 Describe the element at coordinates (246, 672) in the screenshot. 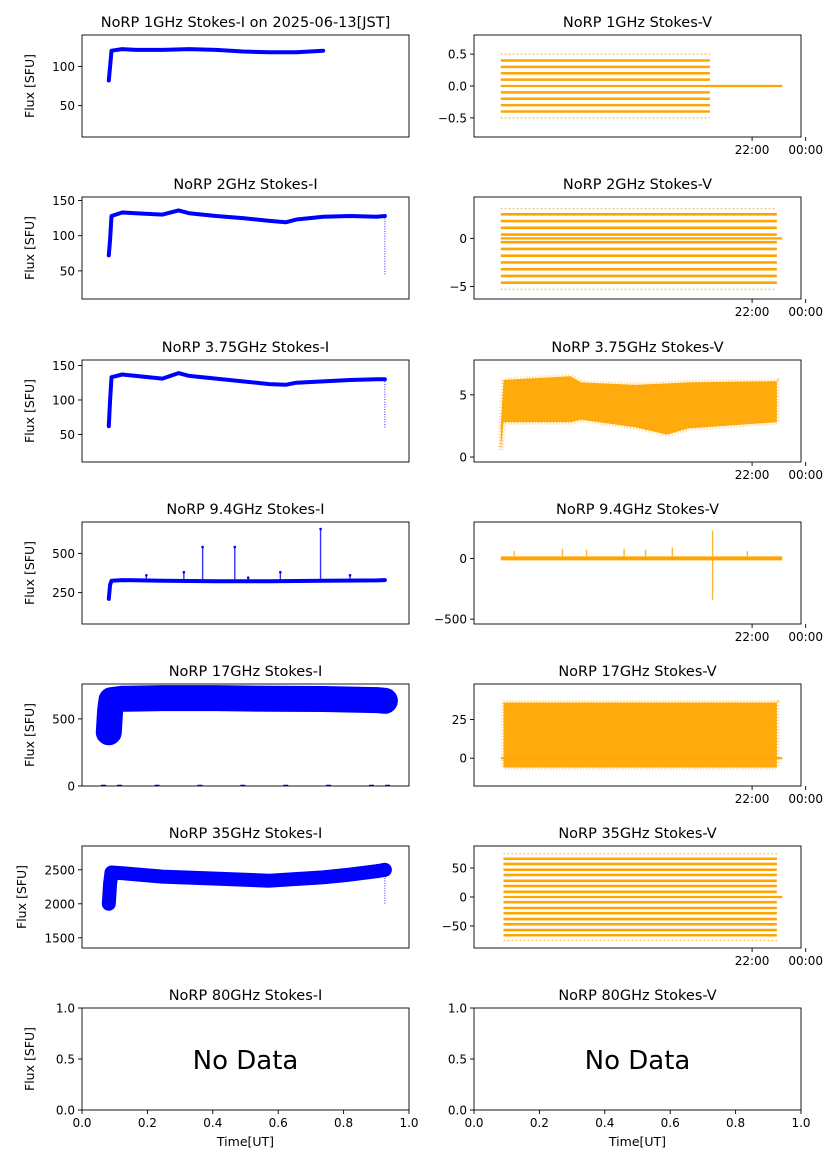

I see `panel-title: NoRP 17GHz Stokes-I` at that location.